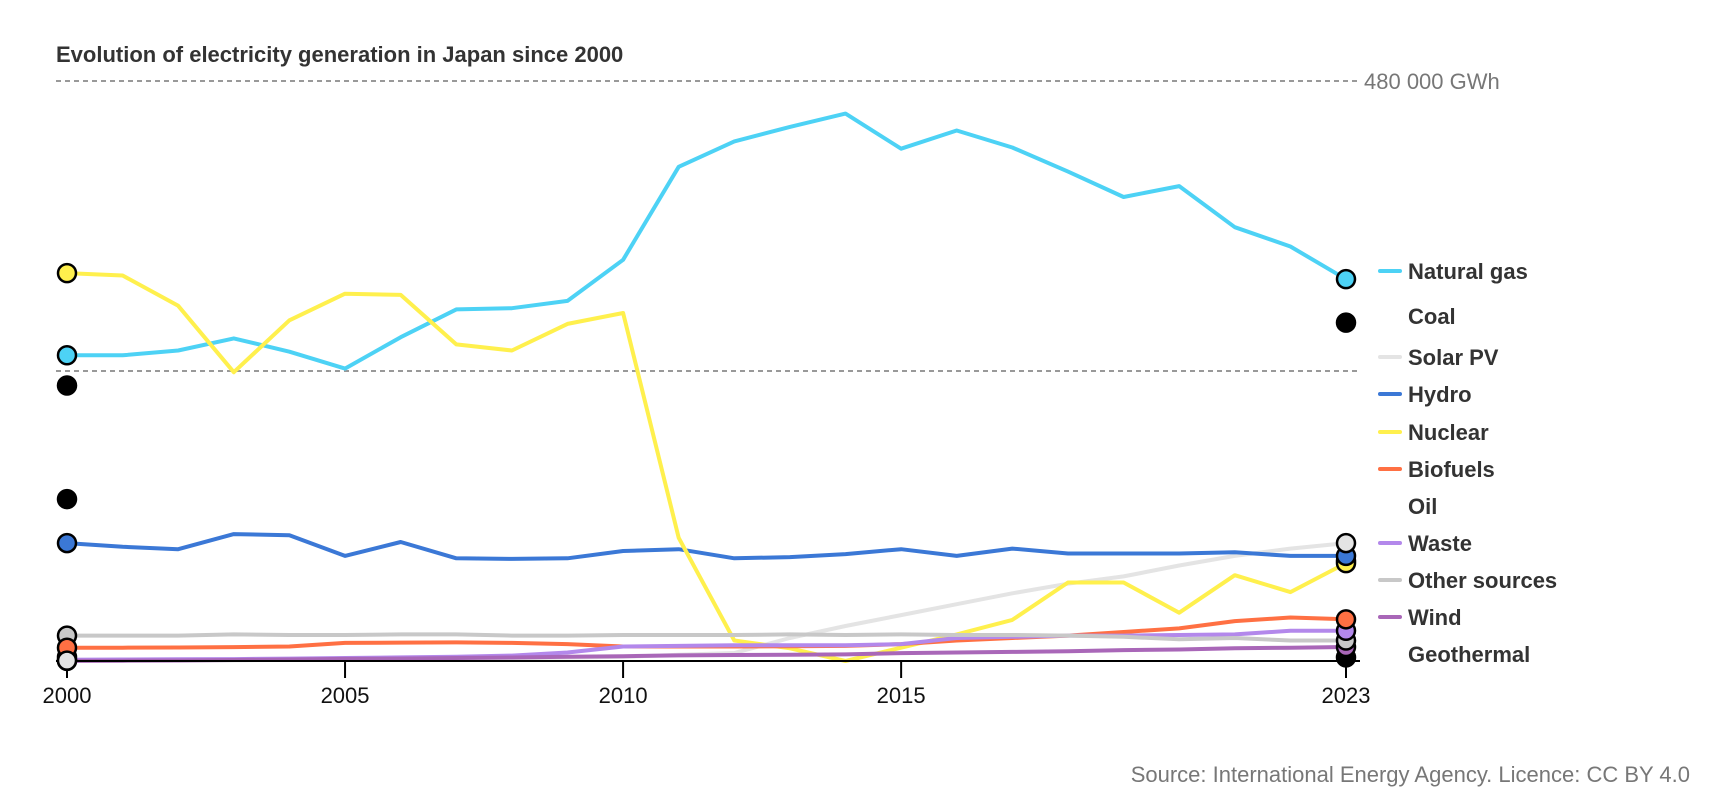  What do you see at coordinates (345, 695) in the screenshot?
I see `x-tick-label: 2005` at bounding box center [345, 695].